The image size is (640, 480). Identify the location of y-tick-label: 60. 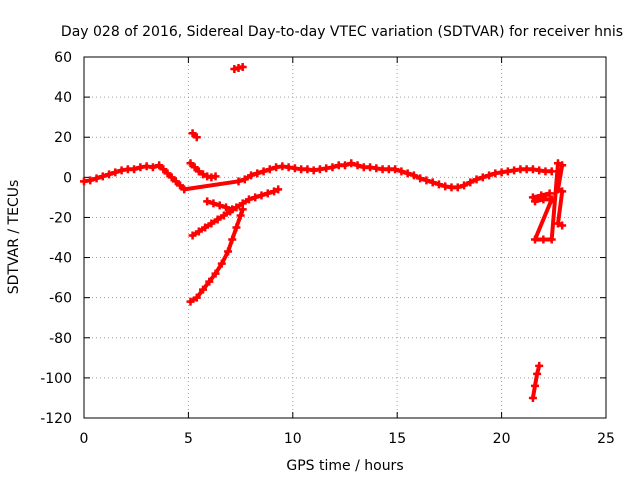
(63, 58).